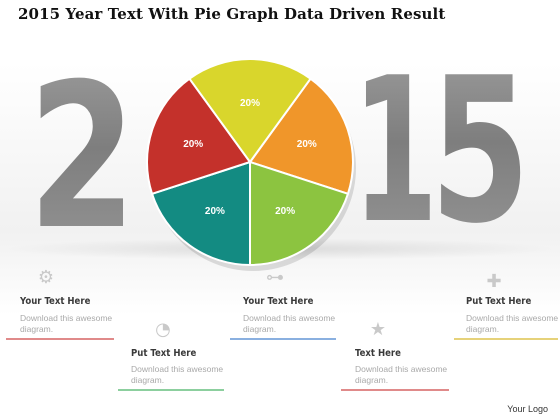 The height and width of the screenshot is (420, 560). Describe the element at coordinates (163, 329) in the screenshot. I see `rss-icon: ◔` at that location.